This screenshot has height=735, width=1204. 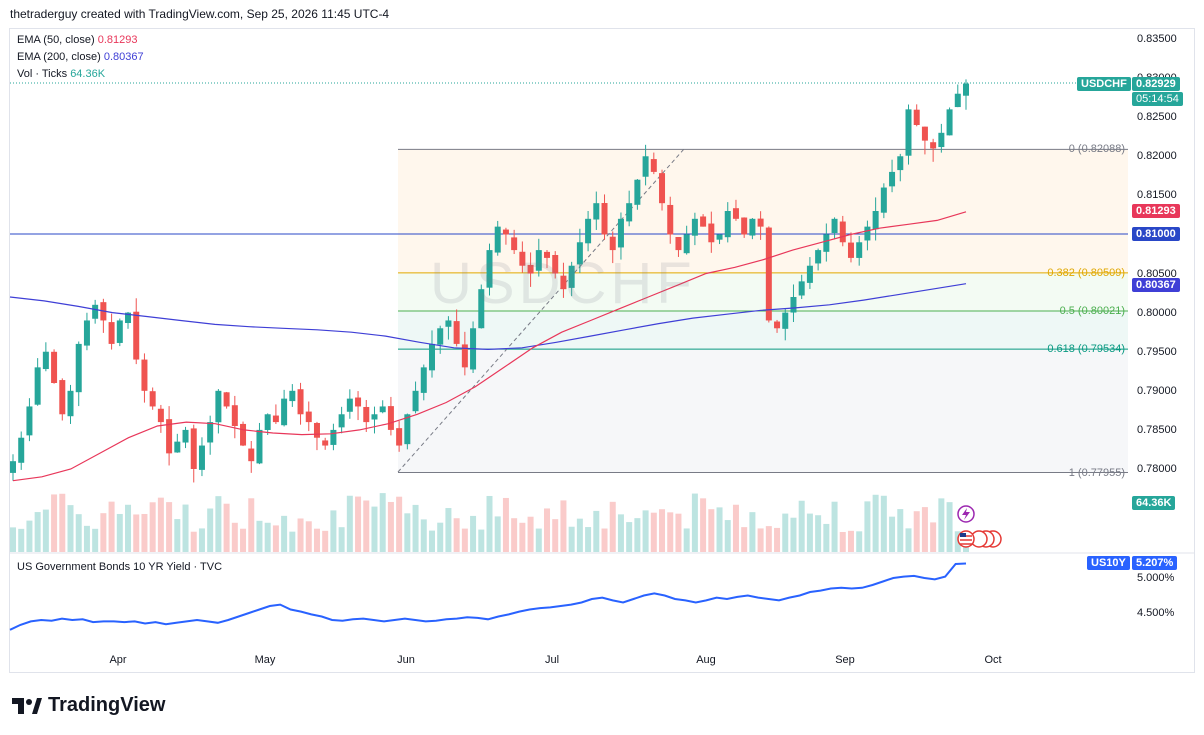 I want to click on price-tick: 0.81500, so click(x=1157, y=195).